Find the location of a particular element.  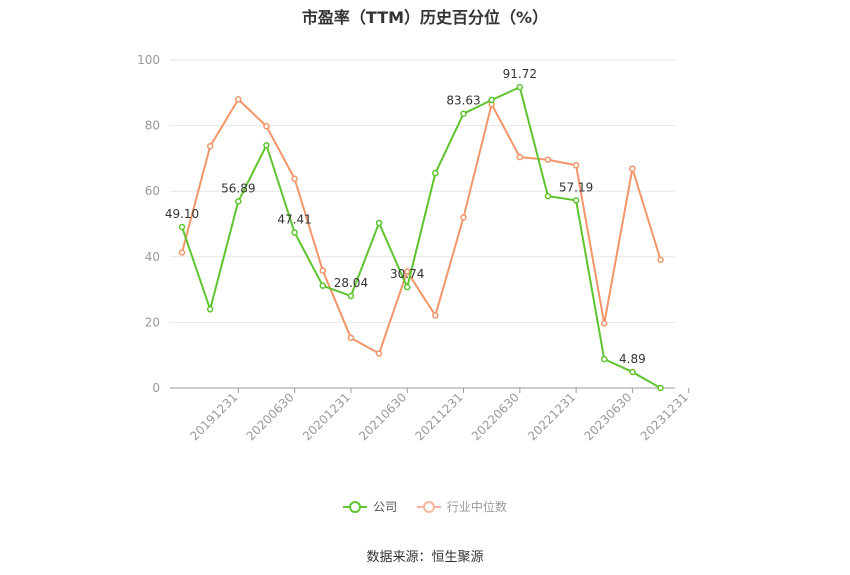

legend-swatch-company is located at coordinates (355, 506).